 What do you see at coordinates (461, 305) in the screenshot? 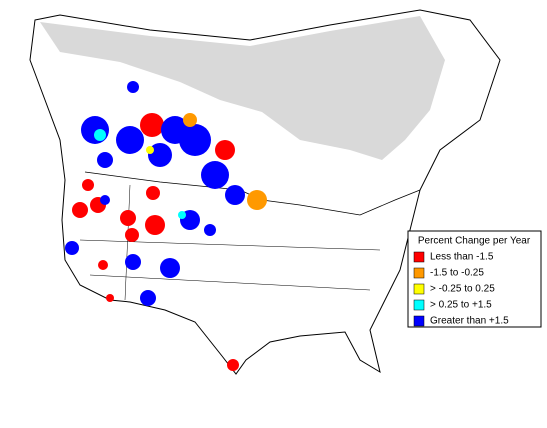
I see `legend-label: > 0.25 to +1.5` at bounding box center [461, 305].